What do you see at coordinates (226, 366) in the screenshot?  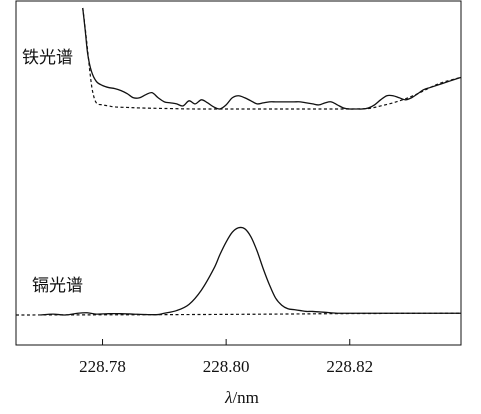 I see `x-tick-label: 228.80` at bounding box center [226, 366].